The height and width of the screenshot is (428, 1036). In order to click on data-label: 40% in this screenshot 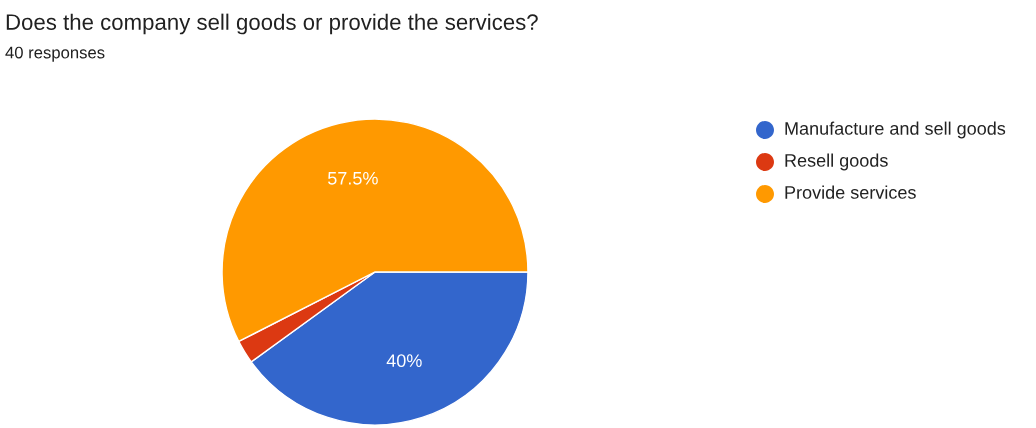, I will do `click(404, 361)`.